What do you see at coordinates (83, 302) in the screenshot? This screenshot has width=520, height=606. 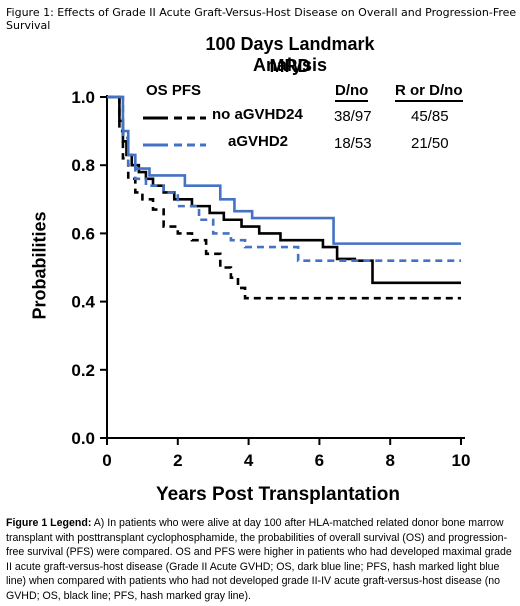 I see `y-tick-label: 0.4` at bounding box center [83, 302].